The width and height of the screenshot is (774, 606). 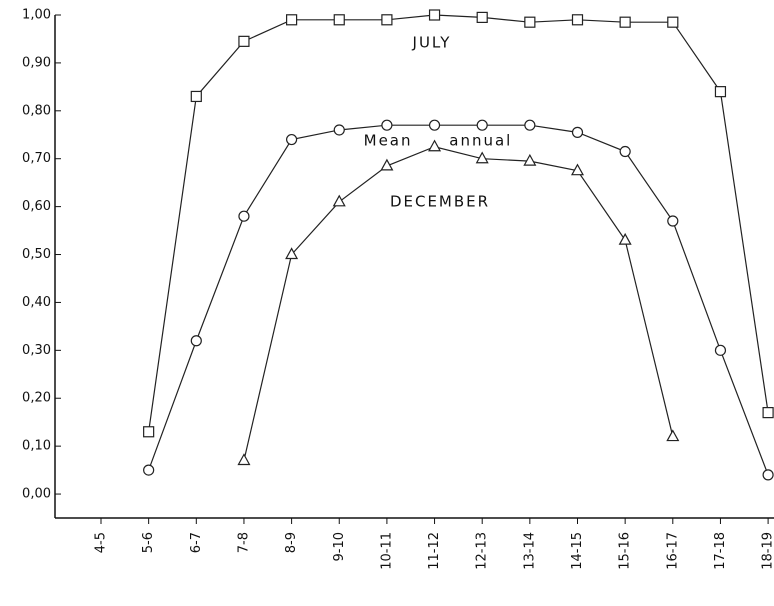 I want to click on x-tick-label: 11-12, so click(x=434, y=551).